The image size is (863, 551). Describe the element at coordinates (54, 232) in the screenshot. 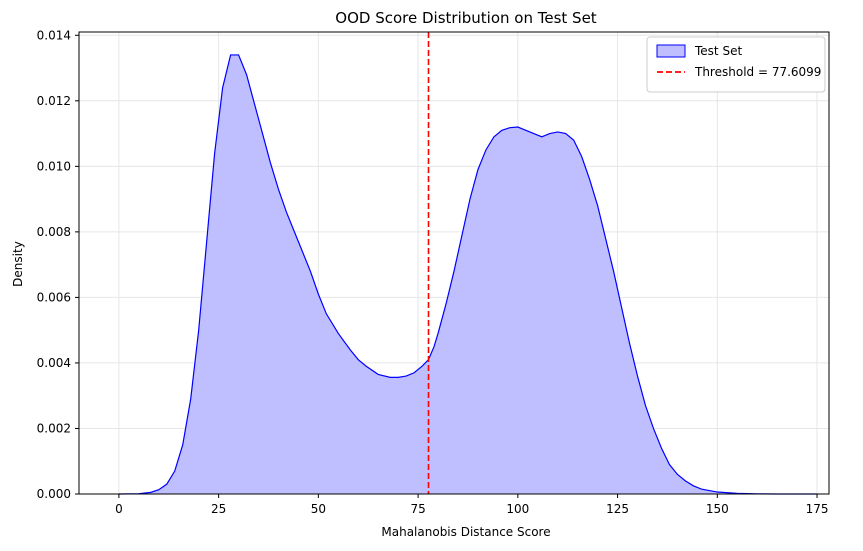

I see `y-tick-label-4: 0.008` at that location.